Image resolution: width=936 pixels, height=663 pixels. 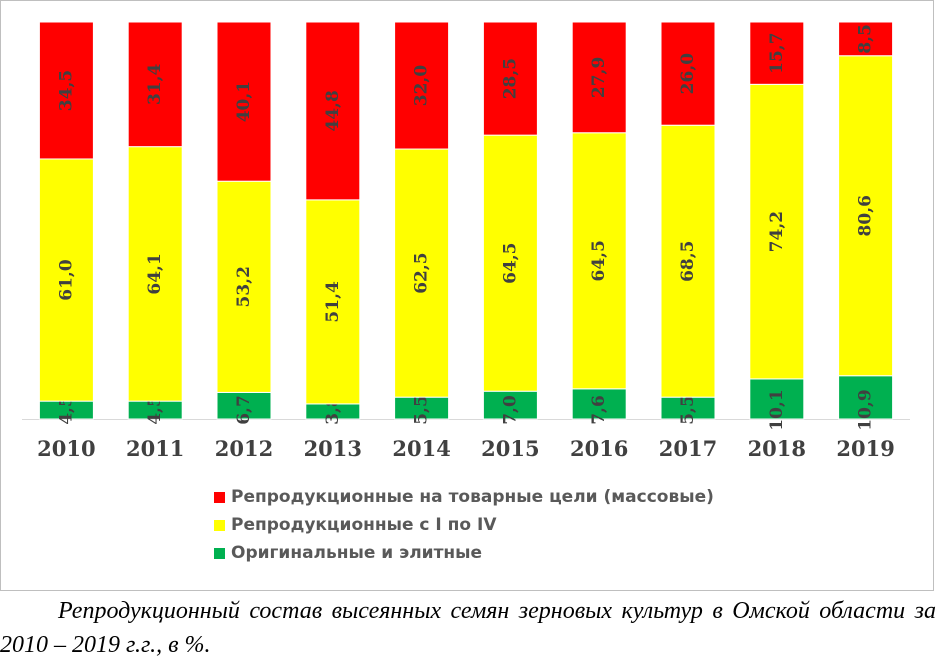 I want to click on data-label-2012-s2: 40,1, so click(x=244, y=101).